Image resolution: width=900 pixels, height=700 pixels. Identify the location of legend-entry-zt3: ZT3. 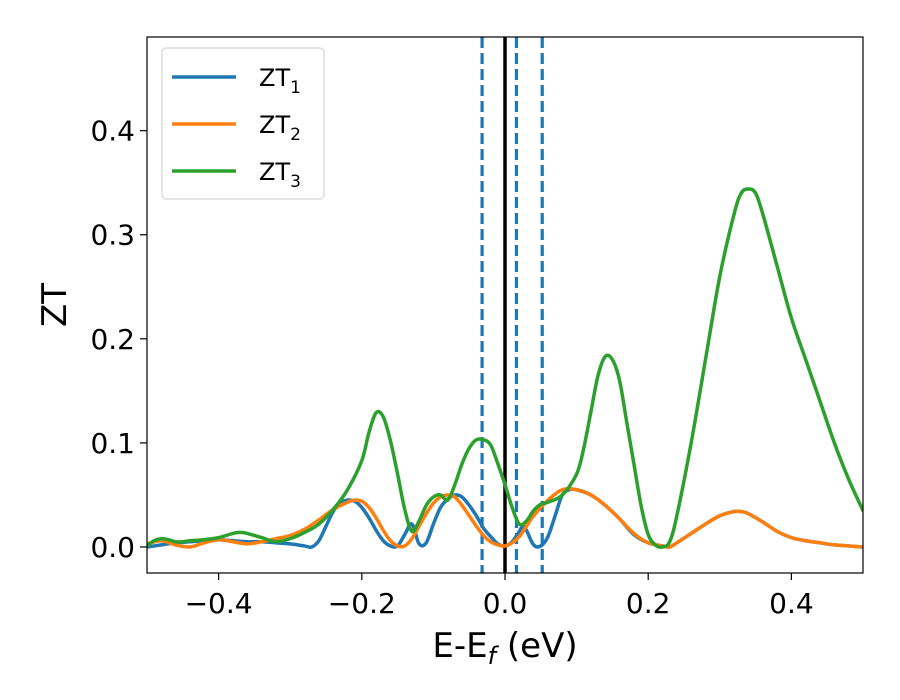
(280, 175).